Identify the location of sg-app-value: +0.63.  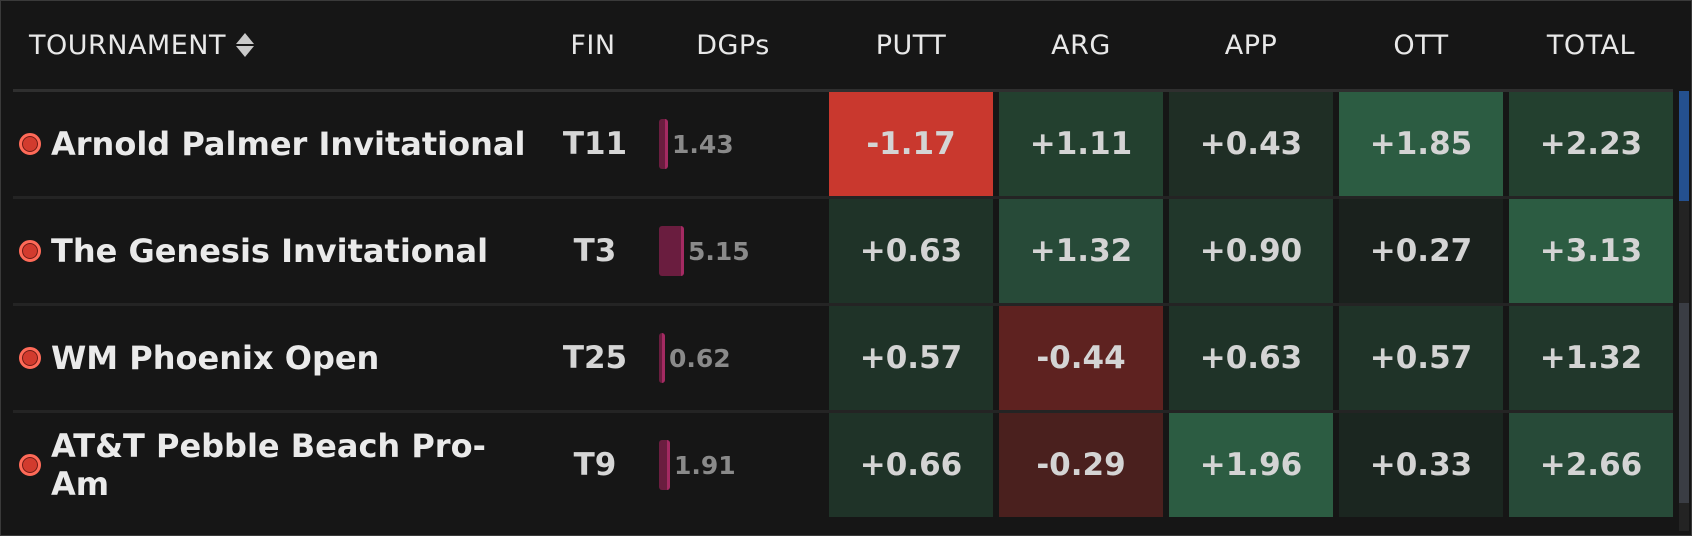
(1251, 358).